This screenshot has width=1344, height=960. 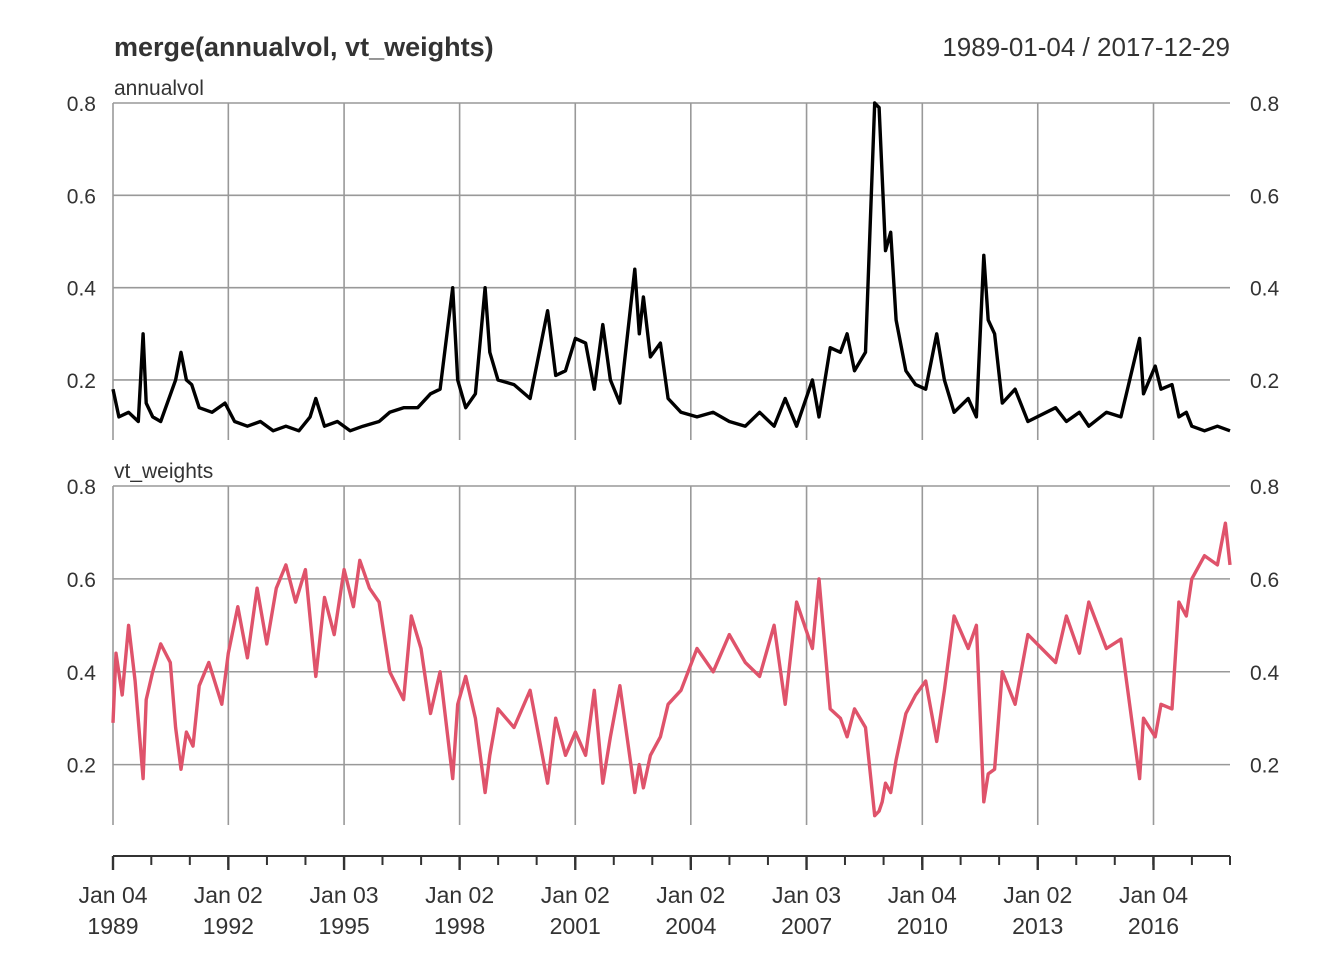 I want to click on chart-title: merge(annualvol, vt_weights), so click(x=304, y=47).